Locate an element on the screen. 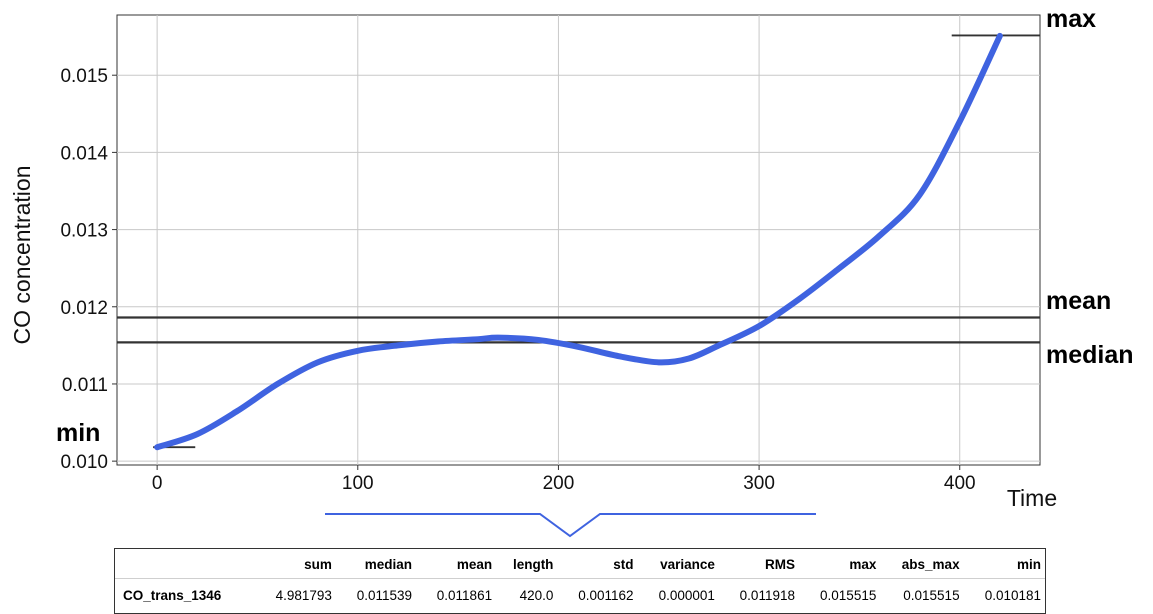 The width and height of the screenshot is (1153, 614). stats-col-header-RMS: RMS is located at coordinates (779, 564).